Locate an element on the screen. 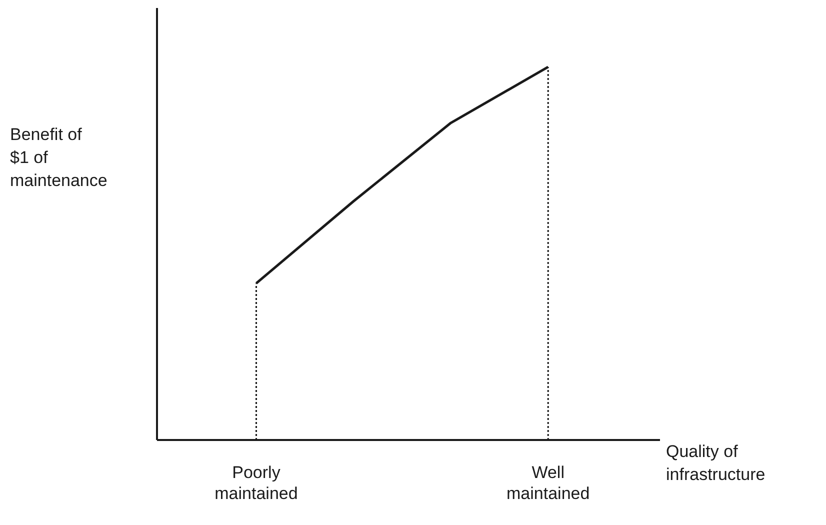 This screenshot has width=826, height=525. x-axis-title: Quality of infrastructure is located at coordinates (716, 463).